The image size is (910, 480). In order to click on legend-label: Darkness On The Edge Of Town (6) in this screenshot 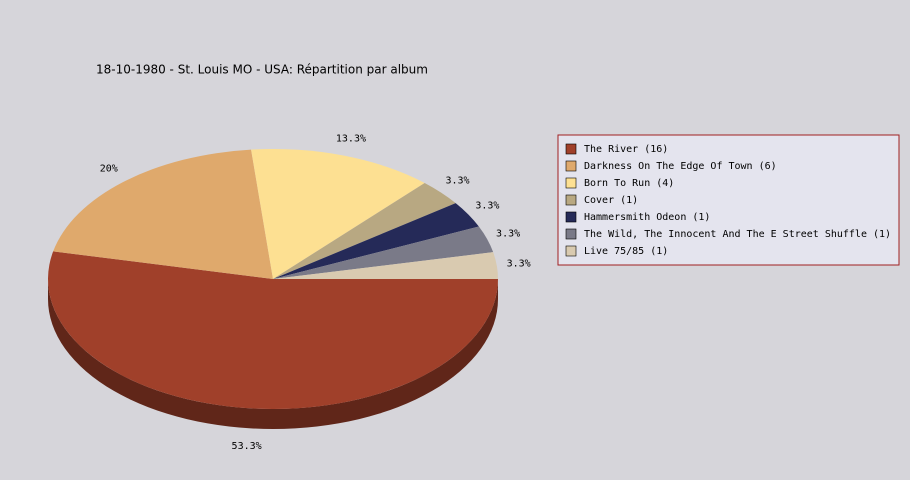, I will do `click(680, 166)`.